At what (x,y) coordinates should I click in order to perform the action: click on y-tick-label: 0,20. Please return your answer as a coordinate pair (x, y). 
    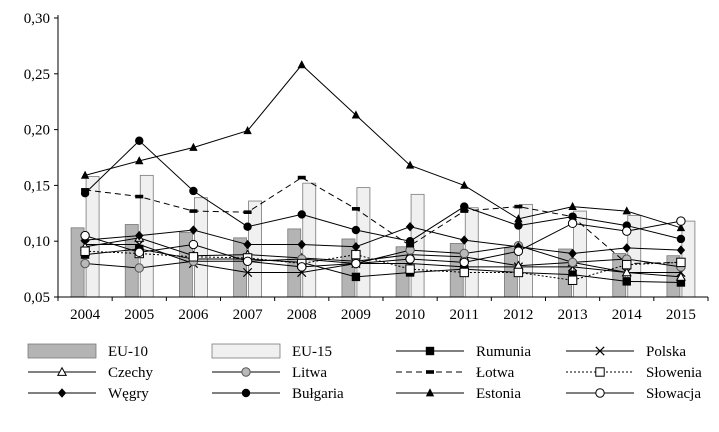
    Looking at the image, I should click on (37, 131).